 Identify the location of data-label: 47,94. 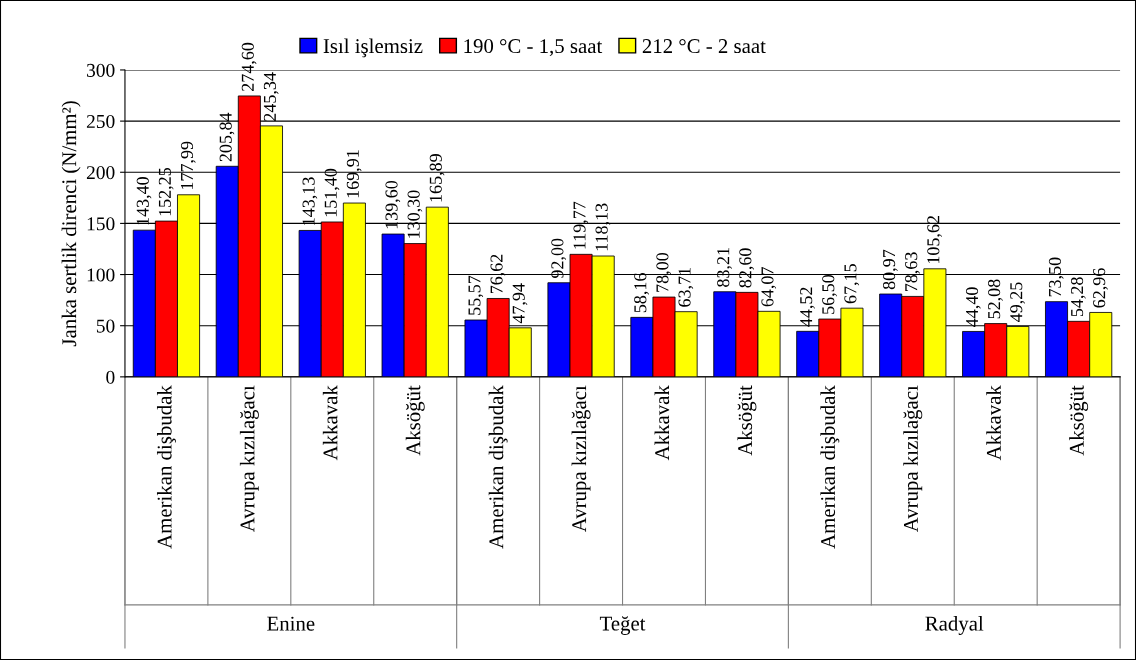
(520, 303).